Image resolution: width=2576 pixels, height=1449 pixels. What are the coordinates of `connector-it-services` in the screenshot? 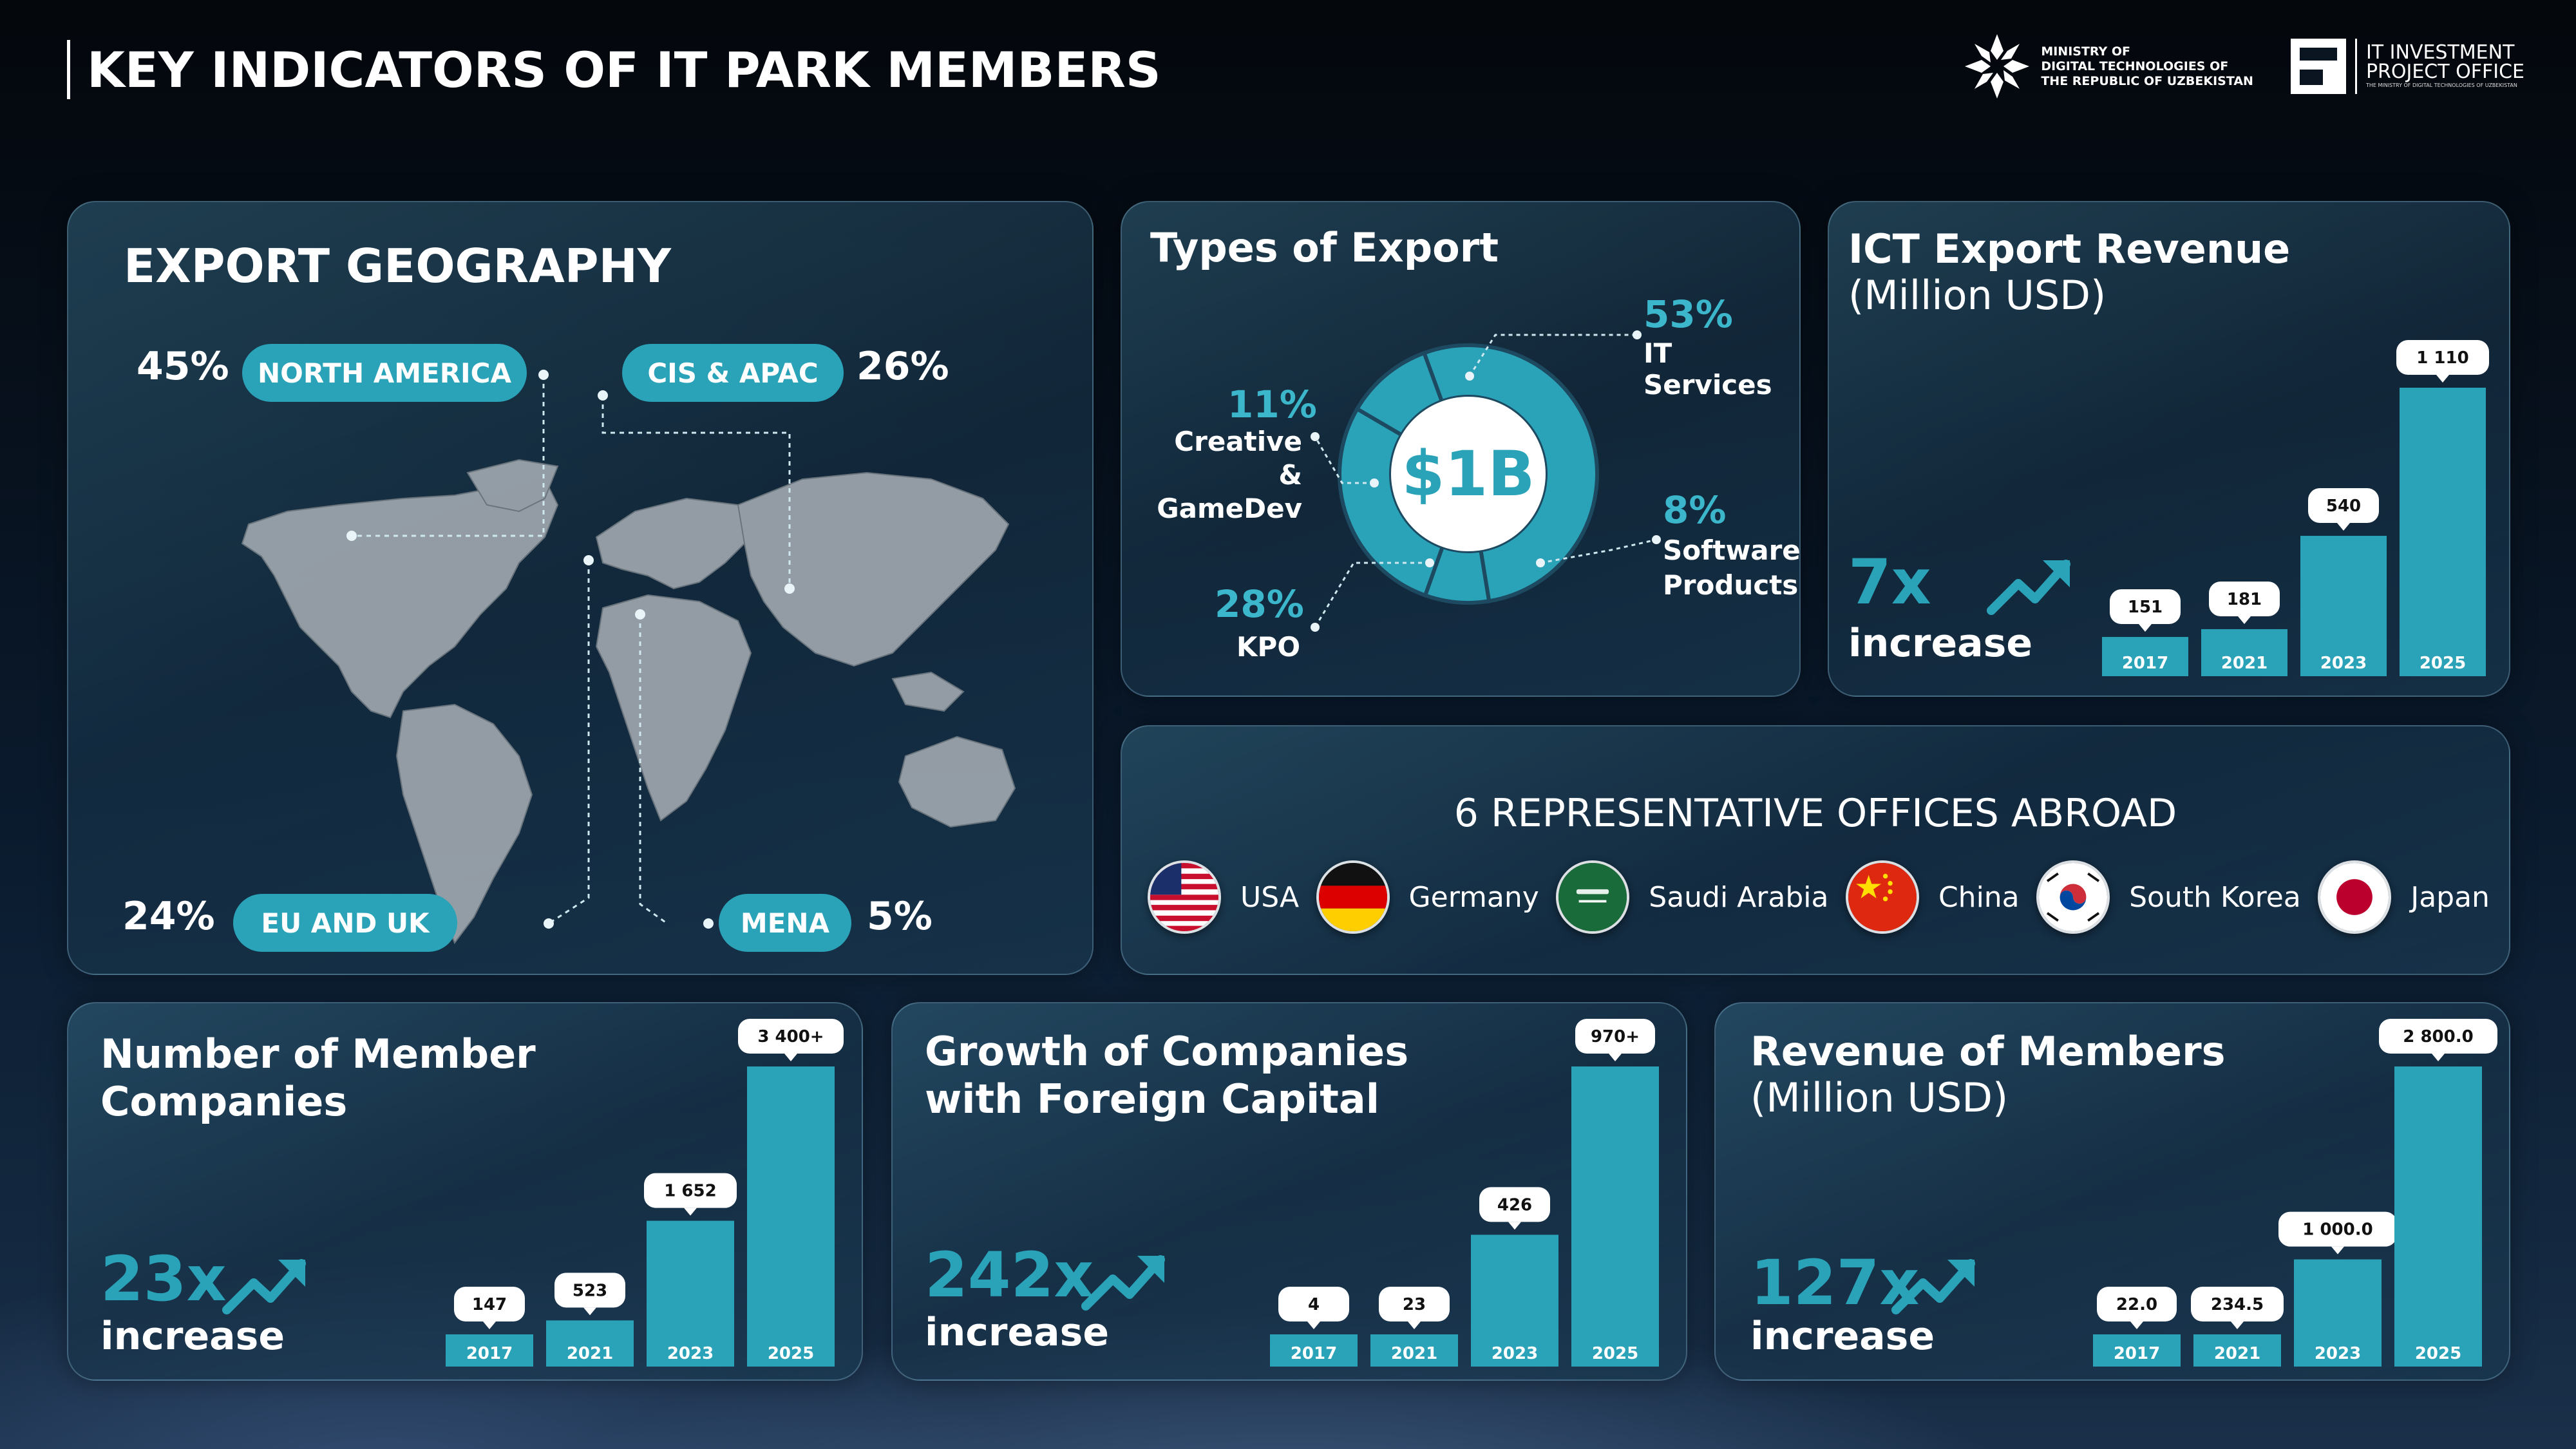 It's located at (1552, 355).